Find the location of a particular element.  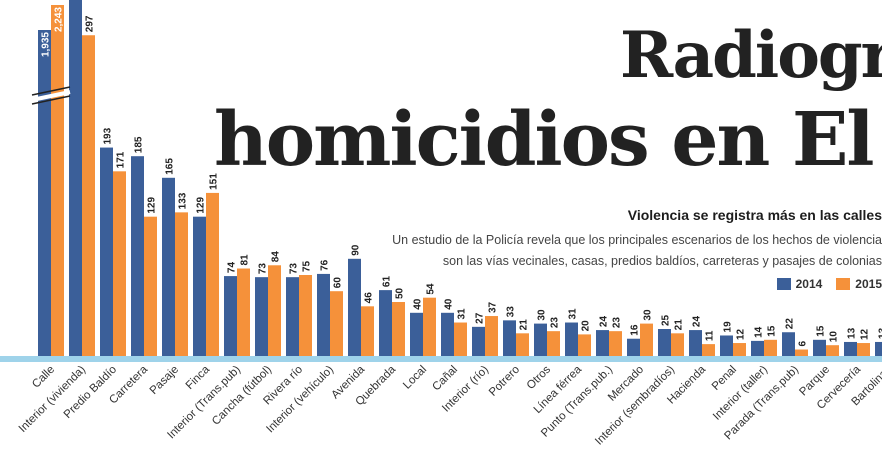

value-label-2015-20: 21 is located at coordinates (679, 325).